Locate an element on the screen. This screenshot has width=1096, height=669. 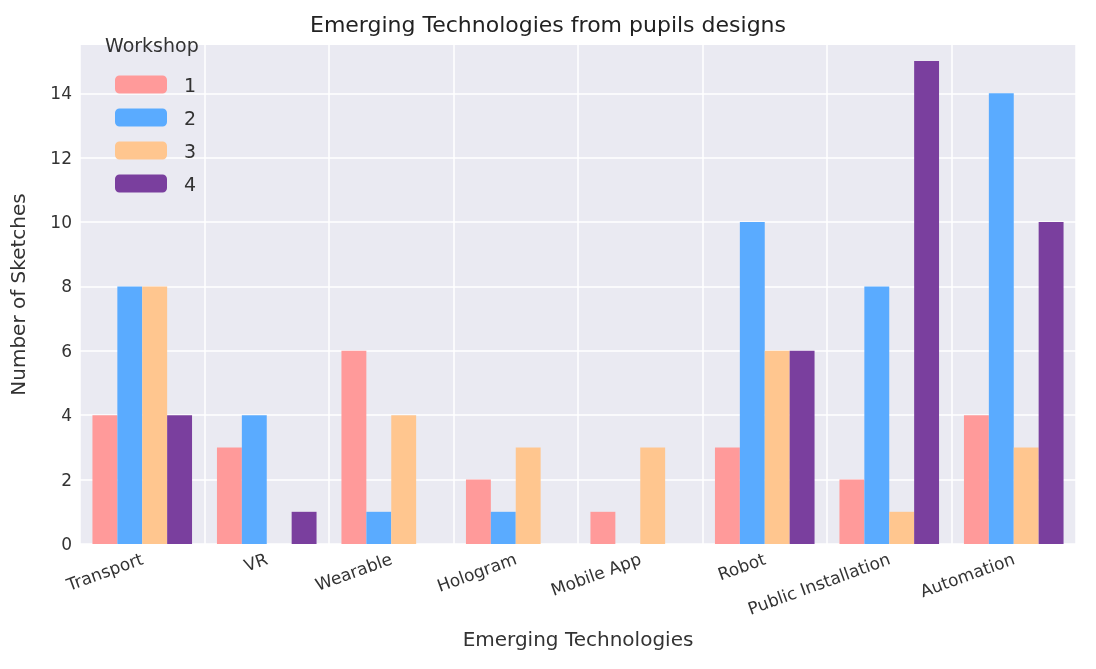
legend-label: 4 is located at coordinates (190, 183).